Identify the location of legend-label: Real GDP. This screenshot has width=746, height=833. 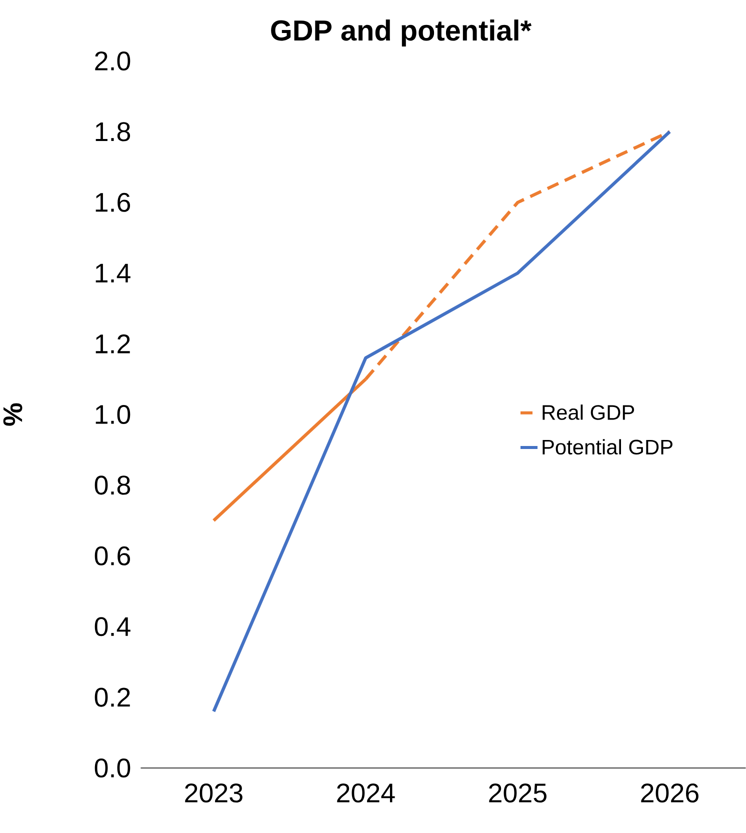
(588, 412).